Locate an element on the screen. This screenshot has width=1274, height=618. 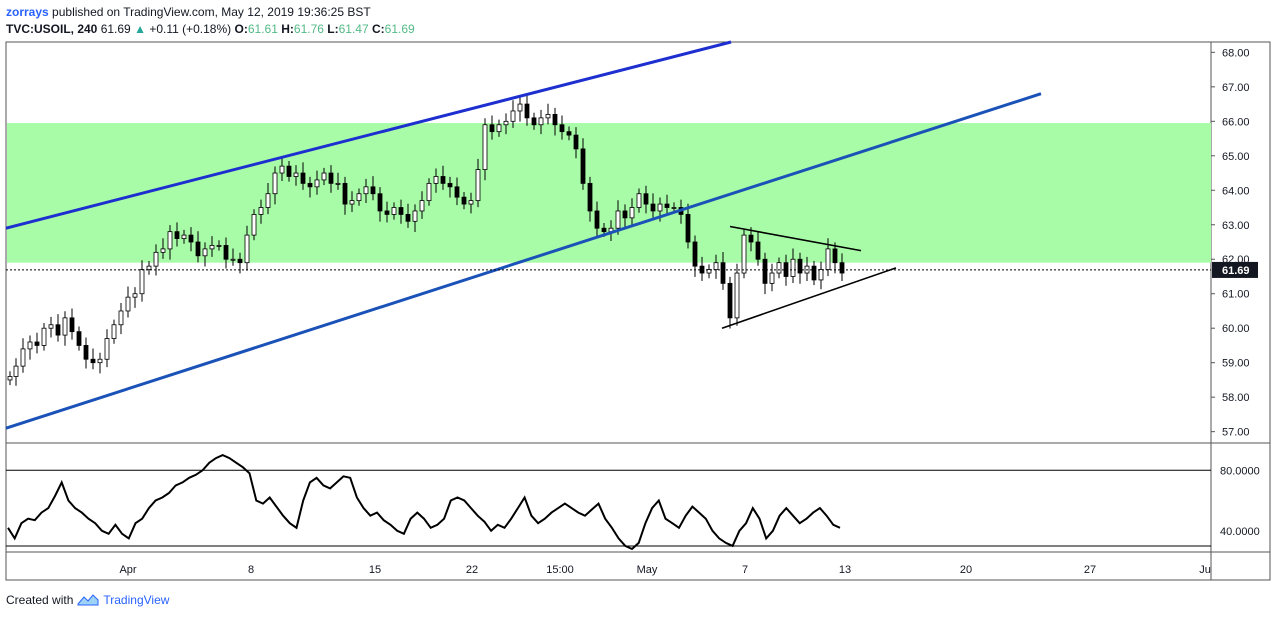
oscillator-line is located at coordinates (424, 502).